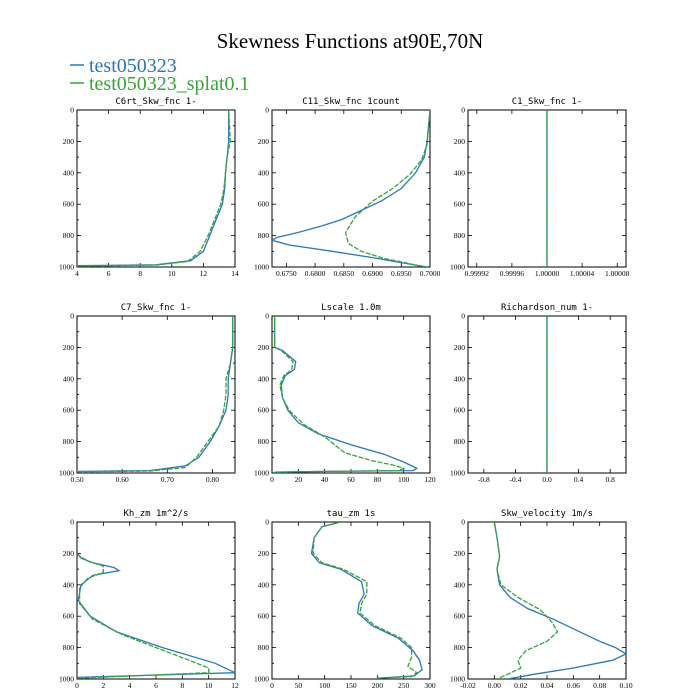  What do you see at coordinates (484, 479) in the screenshot?
I see `x-tick-label: -0.8` at bounding box center [484, 479].